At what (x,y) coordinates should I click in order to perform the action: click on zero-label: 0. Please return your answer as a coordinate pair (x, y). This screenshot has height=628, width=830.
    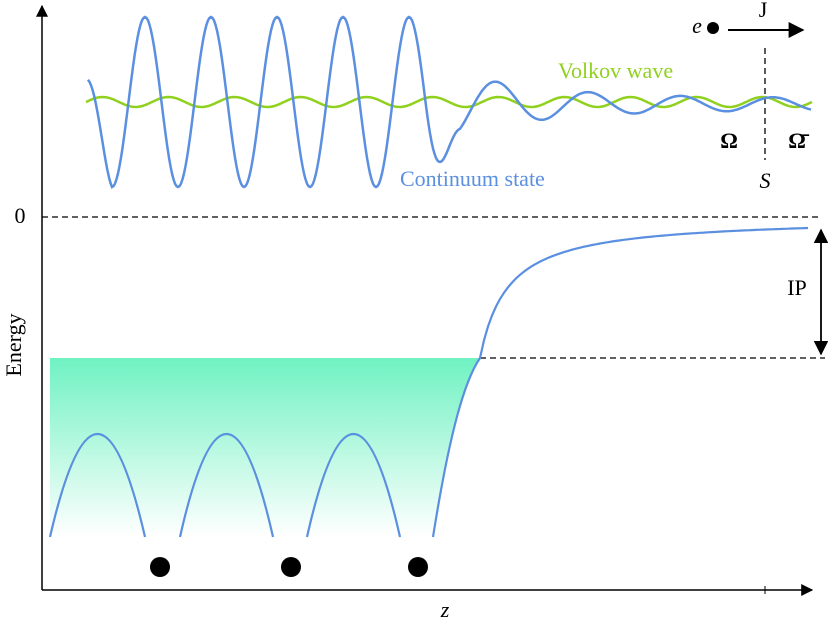
    Looking at the image, I should click on (20, 215).